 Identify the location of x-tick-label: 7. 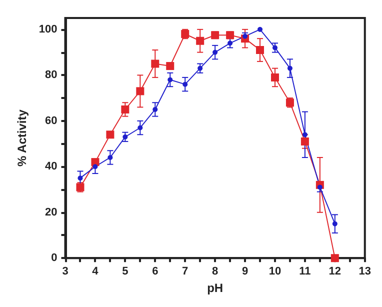
(185, 272).